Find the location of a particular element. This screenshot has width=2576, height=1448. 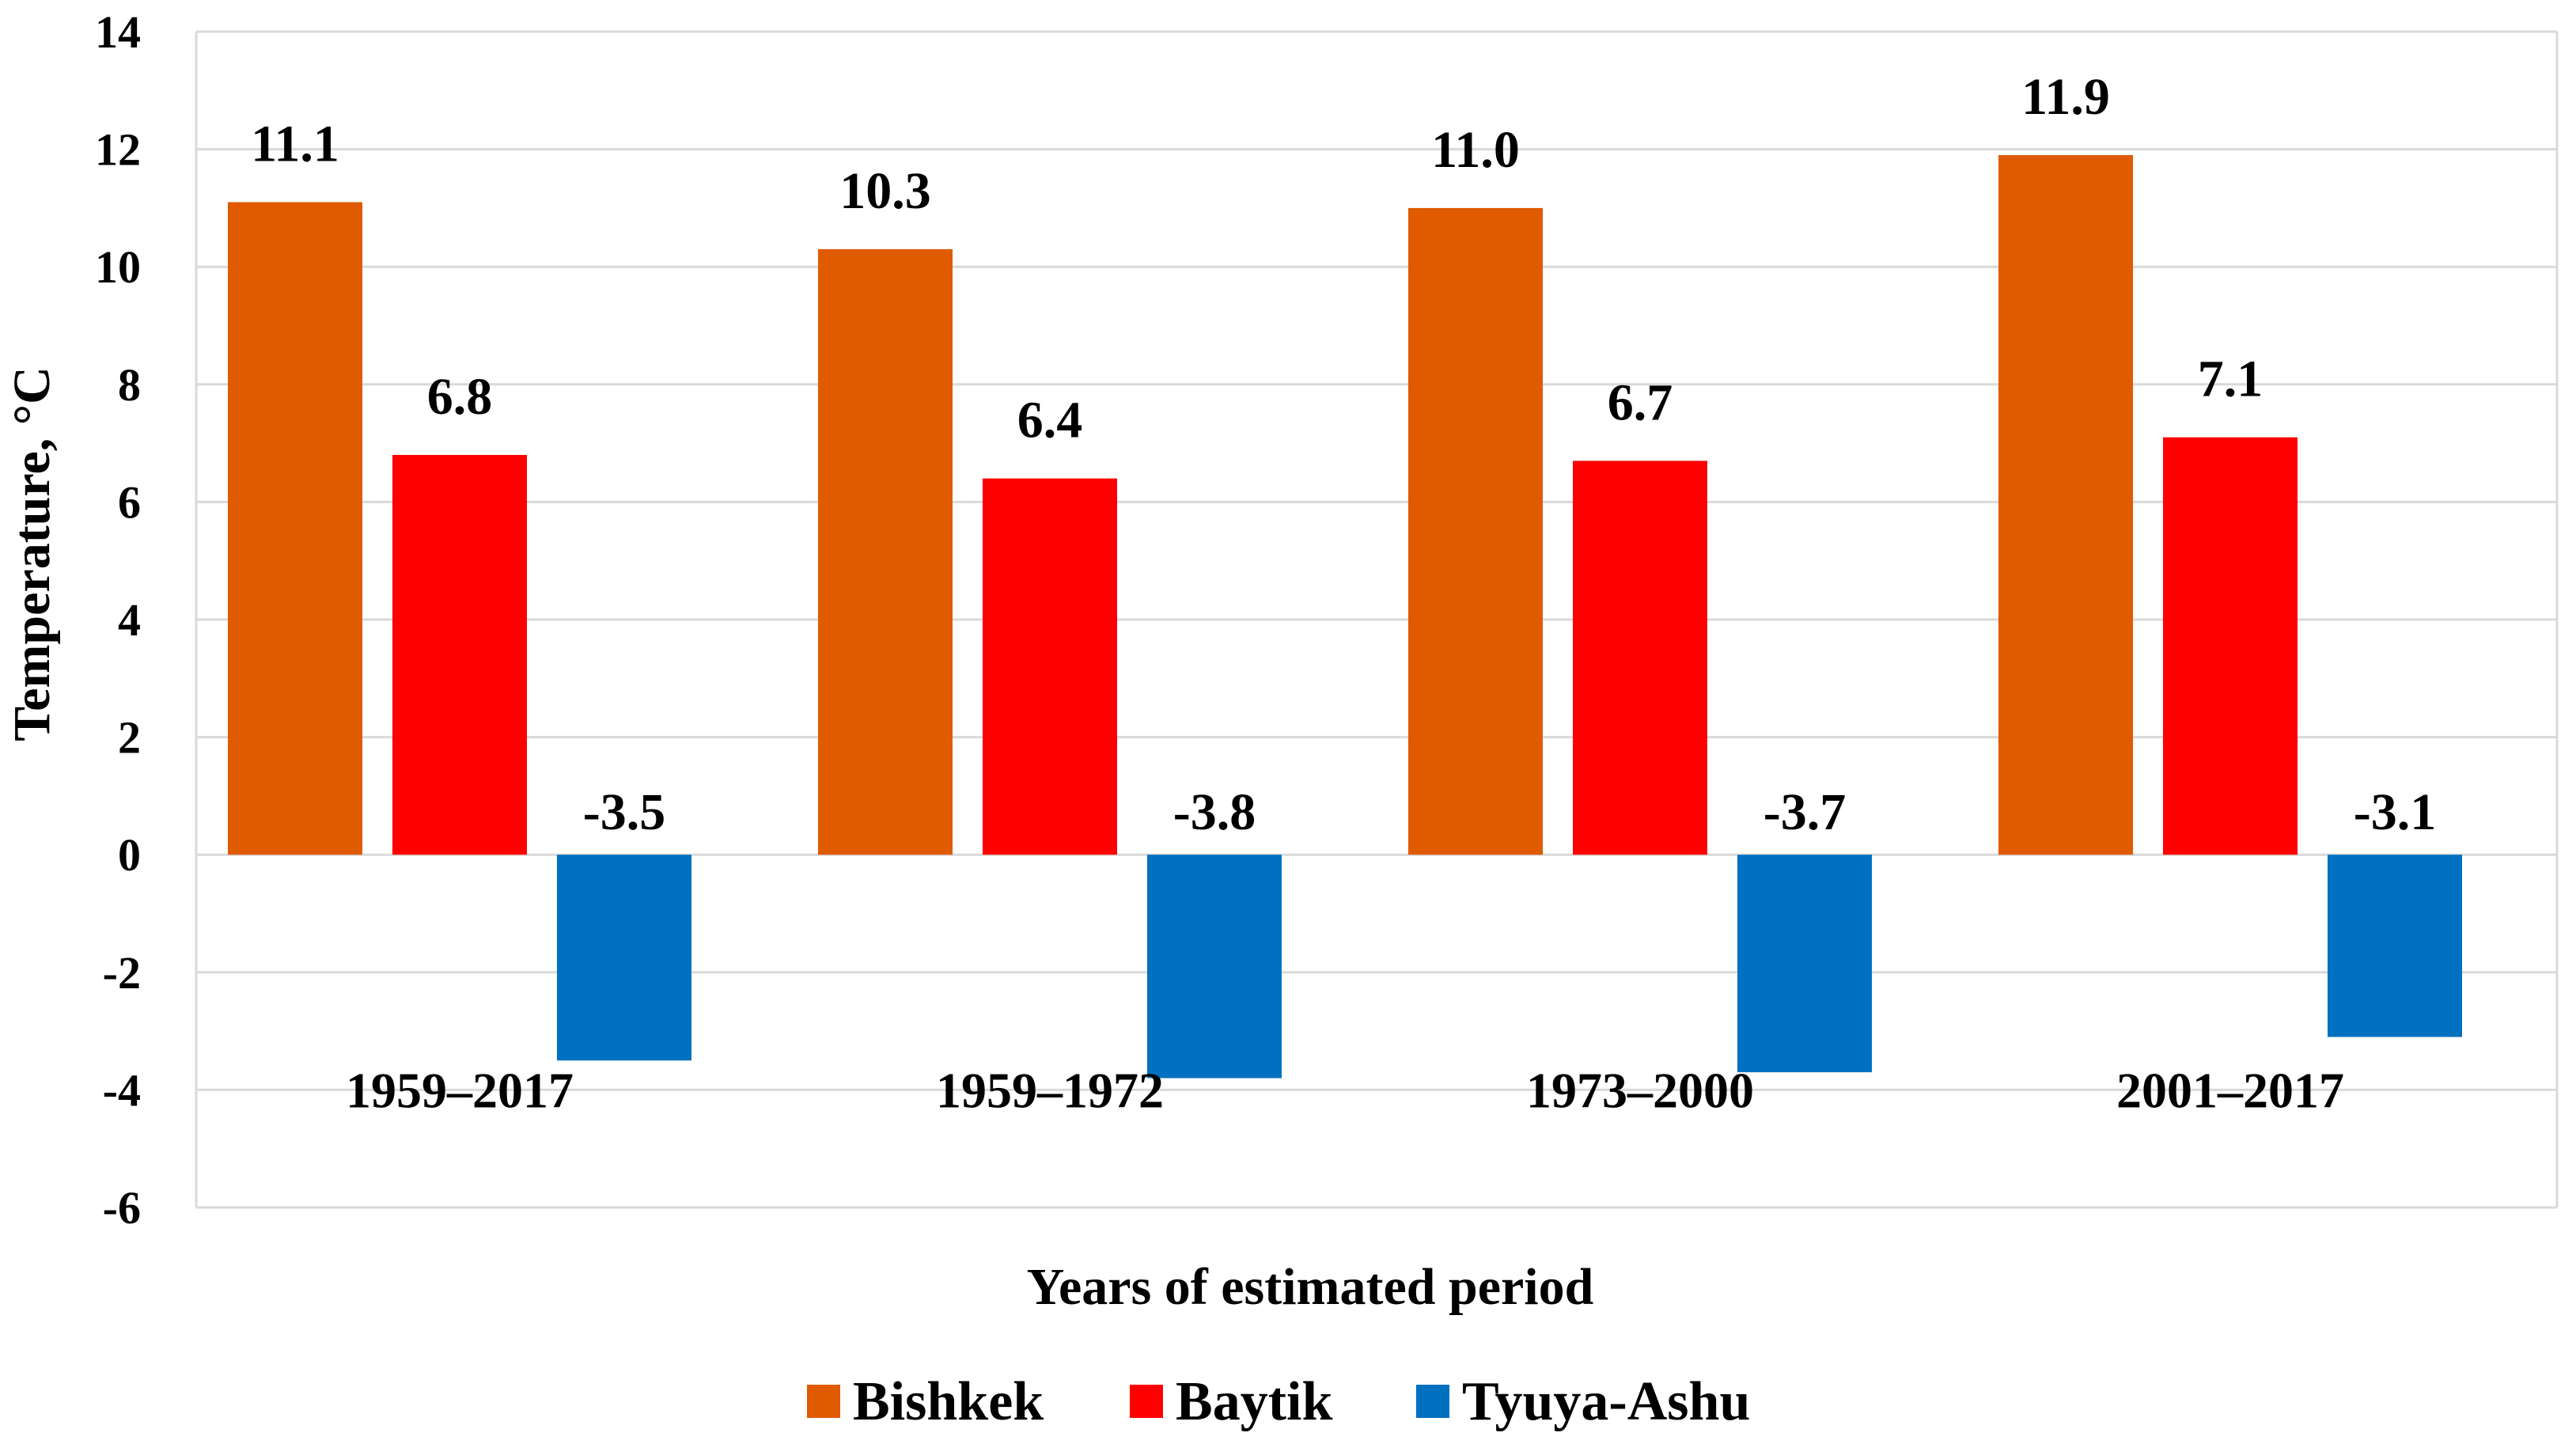

y-tick-label: -4 is located at coordinates (122, 1090).